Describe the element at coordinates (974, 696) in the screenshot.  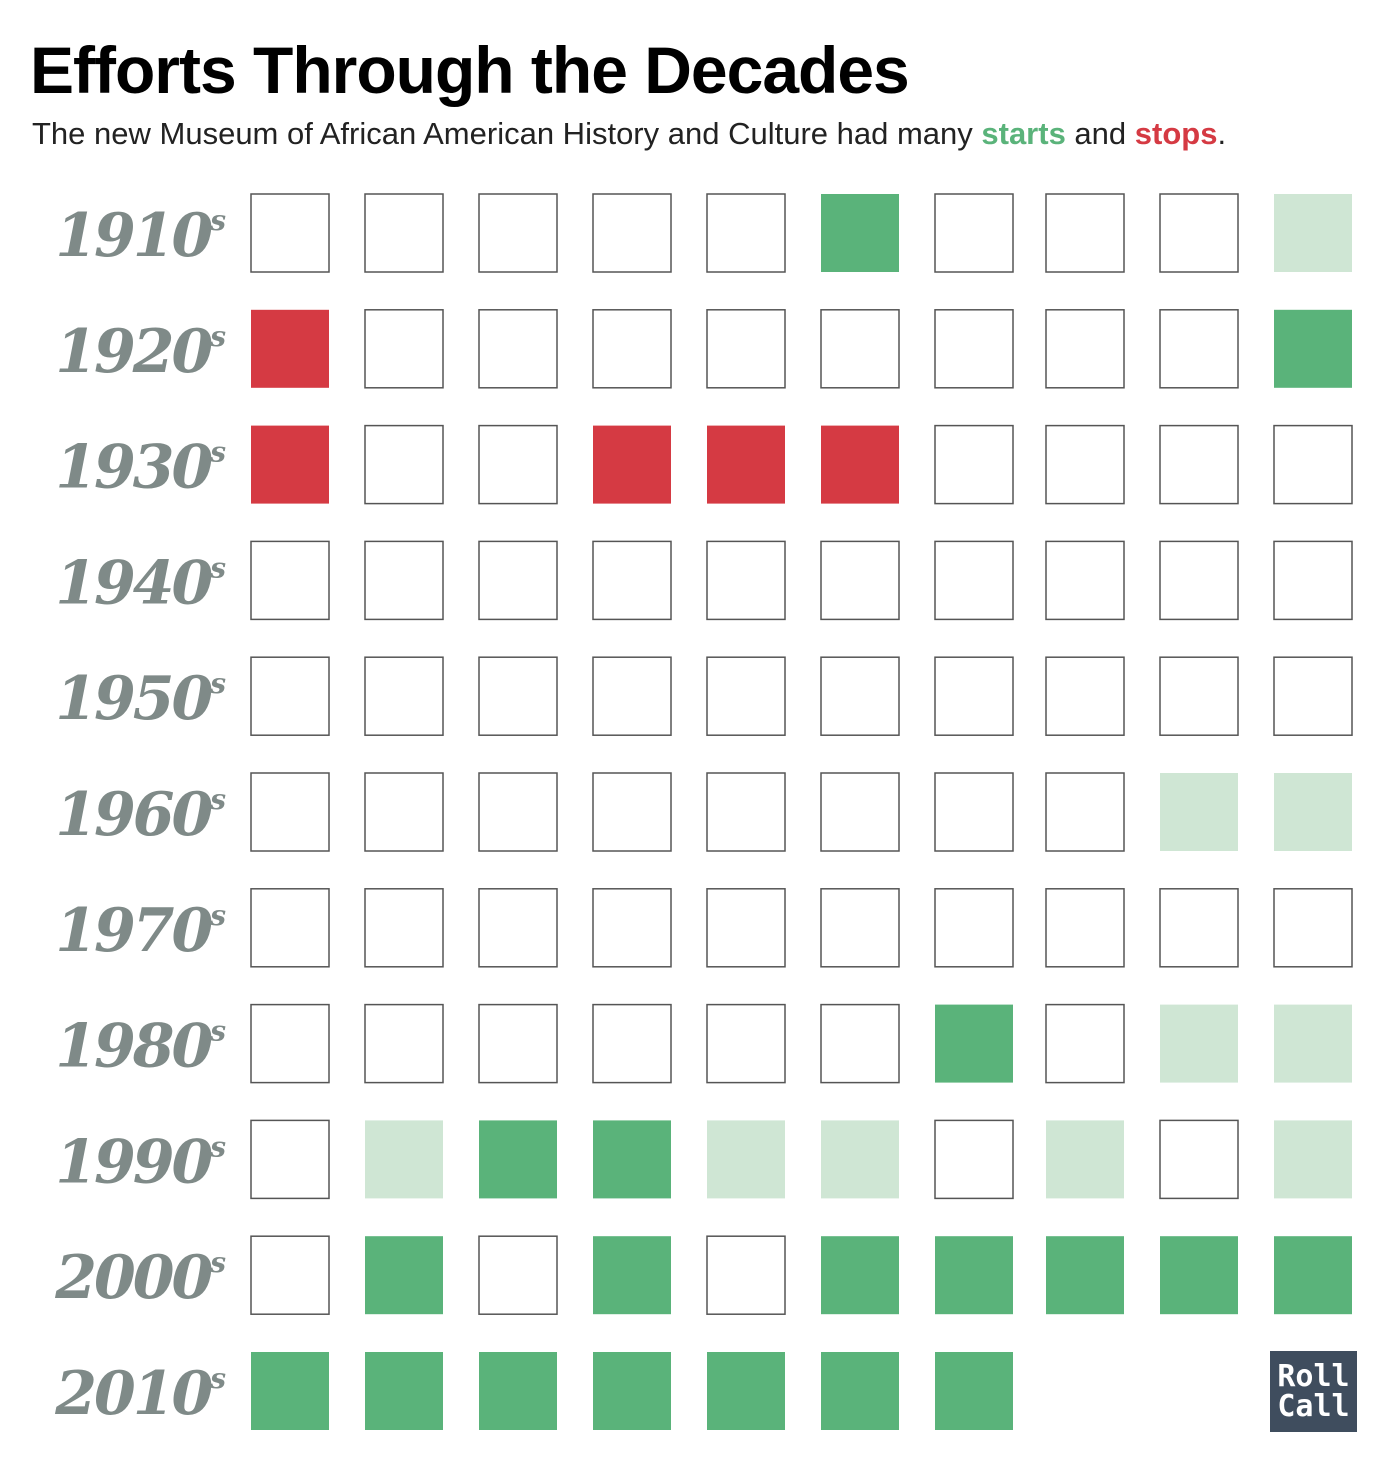
I see `cell-1950-6-empty` at that location.